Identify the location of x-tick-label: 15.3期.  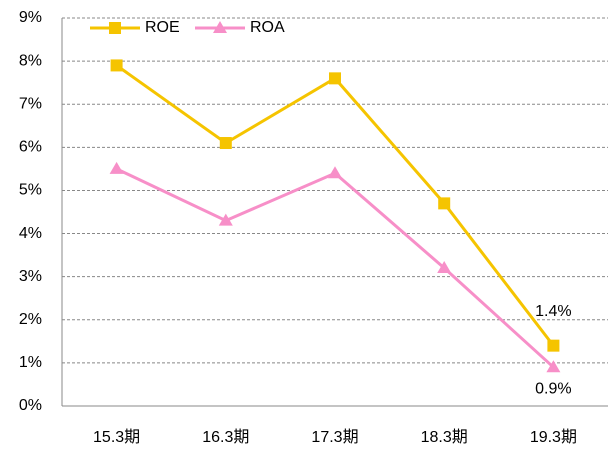
(116, 437).